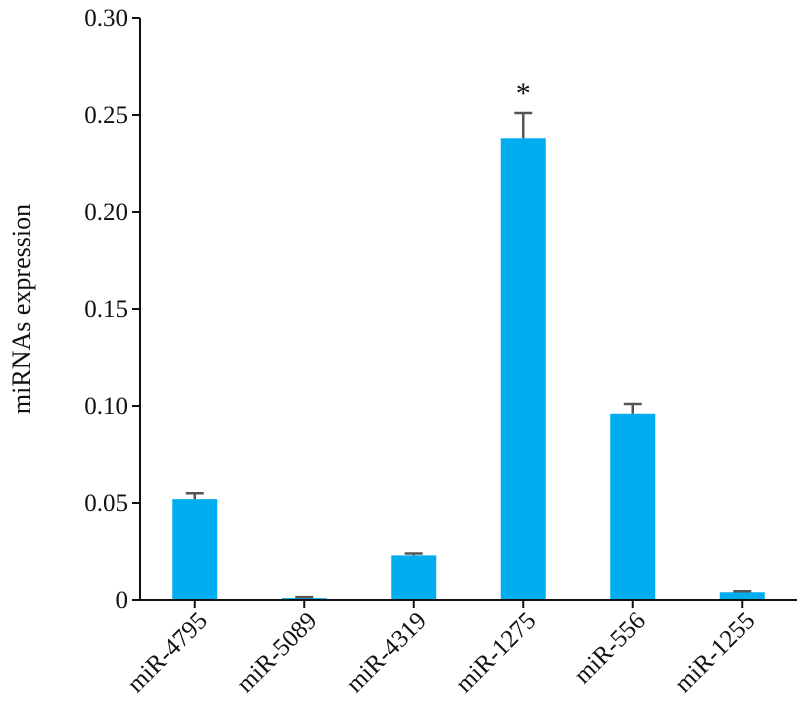  What do you see at coordinates (106, 115) in the screenshot?
I see `y-tick-label: 0.25` at bounding box center [106, 115].